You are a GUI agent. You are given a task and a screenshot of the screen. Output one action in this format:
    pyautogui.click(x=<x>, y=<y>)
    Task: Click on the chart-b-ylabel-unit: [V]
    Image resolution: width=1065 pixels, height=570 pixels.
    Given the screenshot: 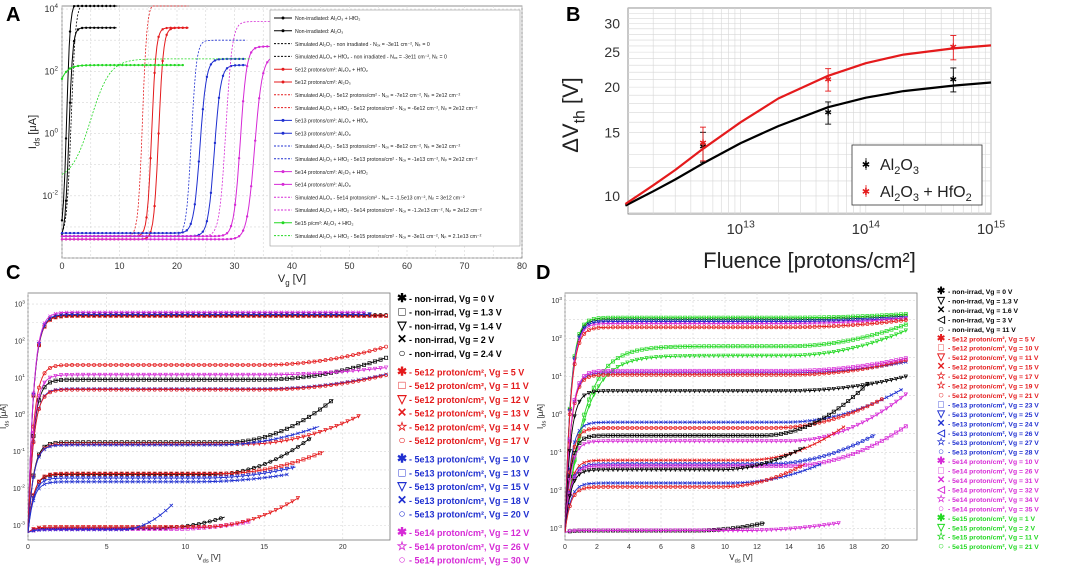 What is the action you would take?
    pyautogui.click(x=570, y=93)
    